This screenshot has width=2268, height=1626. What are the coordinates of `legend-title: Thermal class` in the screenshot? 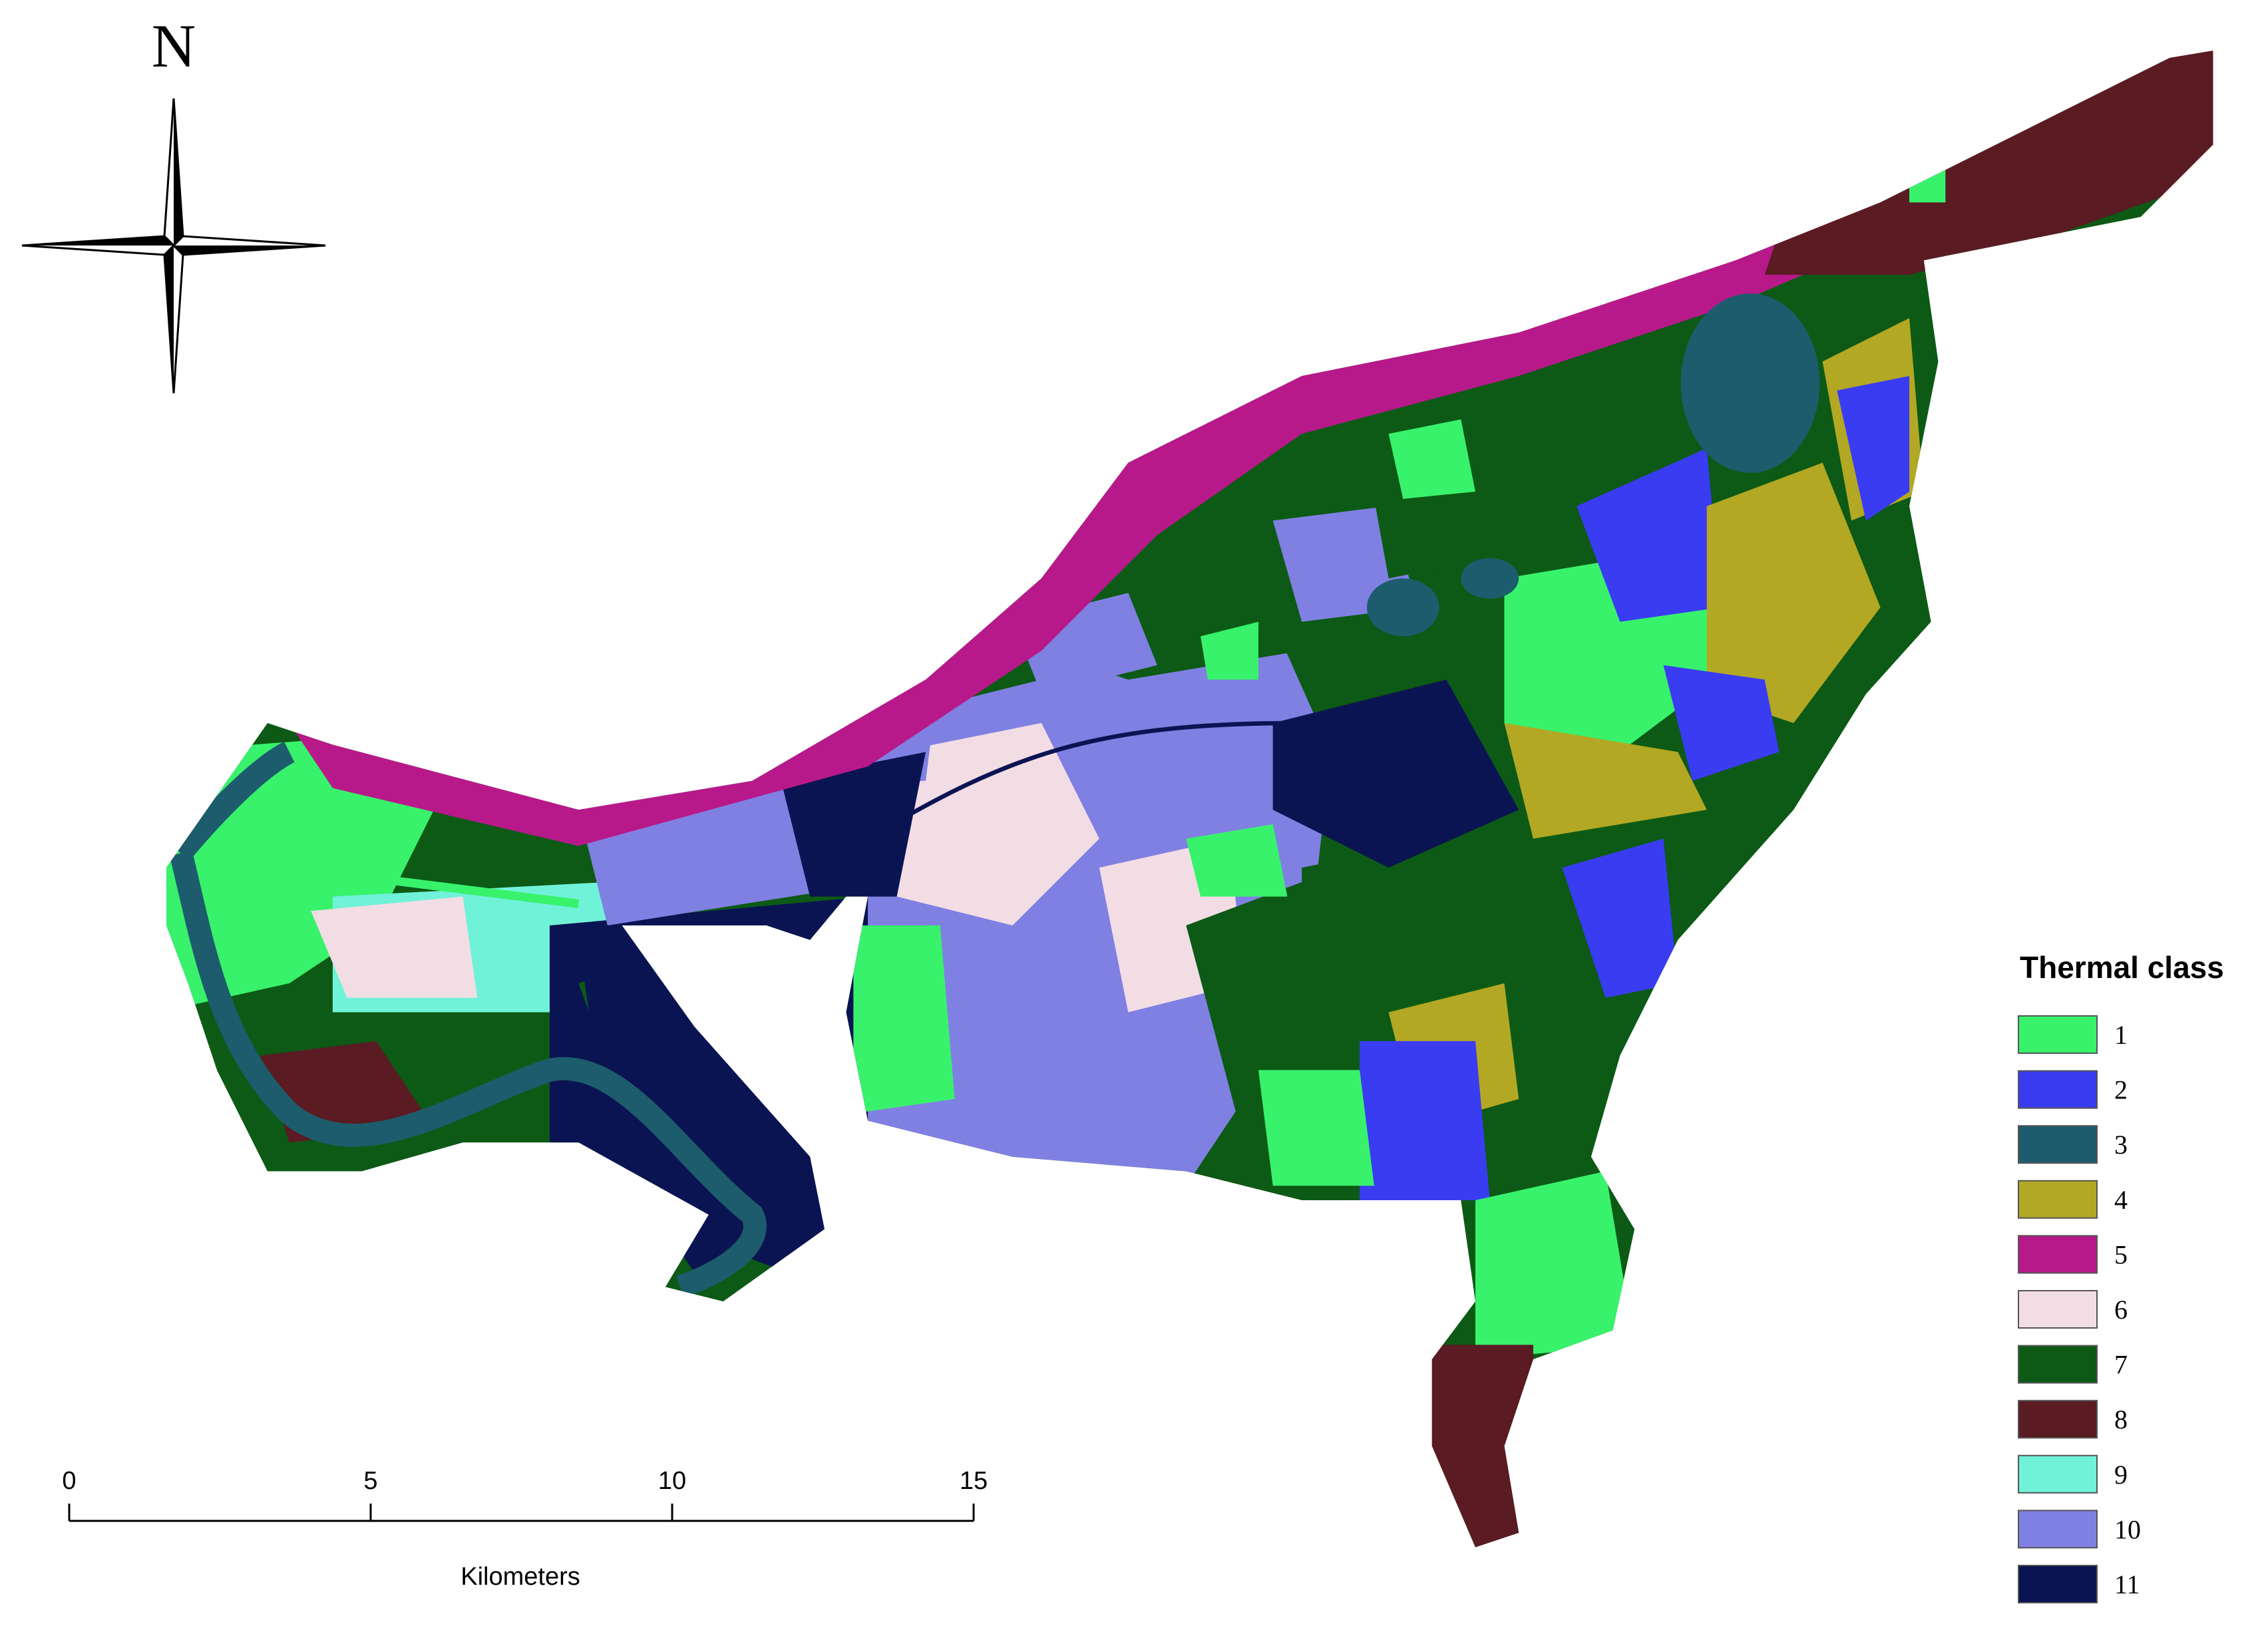 It's located at (2122, 968).